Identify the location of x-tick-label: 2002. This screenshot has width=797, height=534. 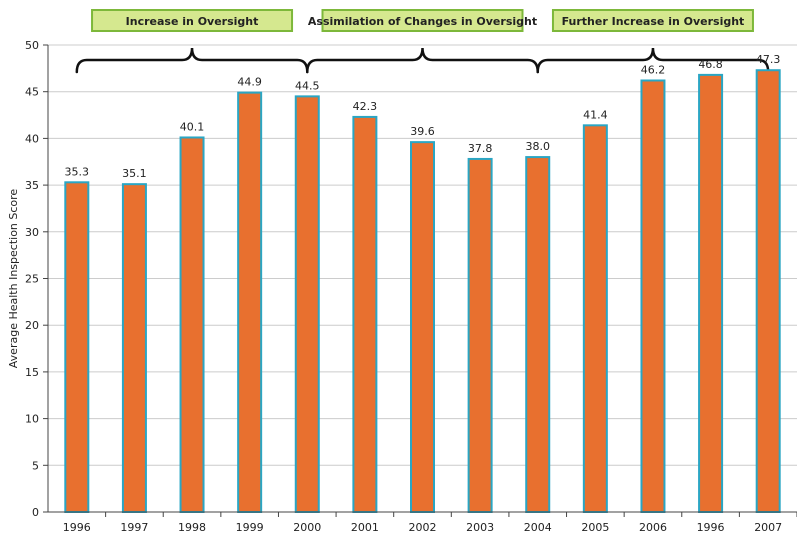
(423, 527).